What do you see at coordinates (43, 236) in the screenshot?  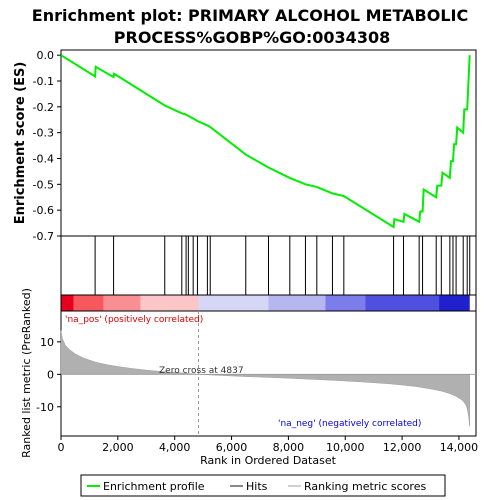 I see `es-y-tick-label: -0.7` at bounding box center [43, 236].